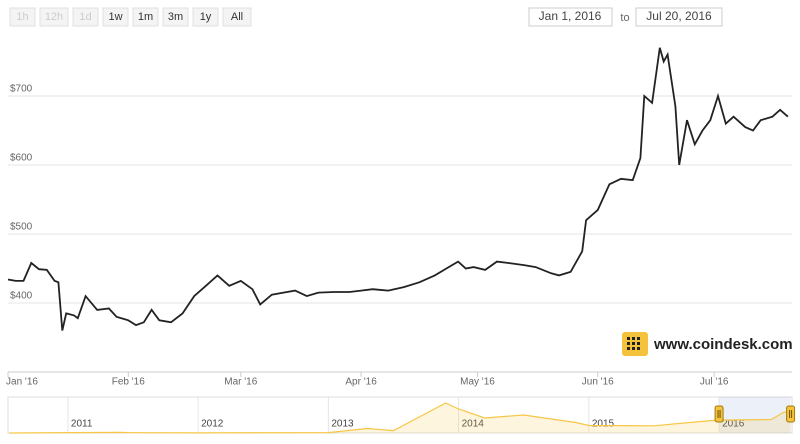  I want to click on range-button-label: 1d, so click(85, 17).